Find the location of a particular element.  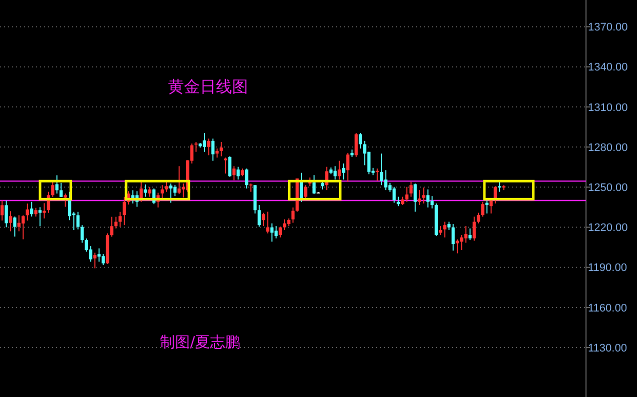

y-tick-label: 1310.00 is located at coordinates (608, 108).